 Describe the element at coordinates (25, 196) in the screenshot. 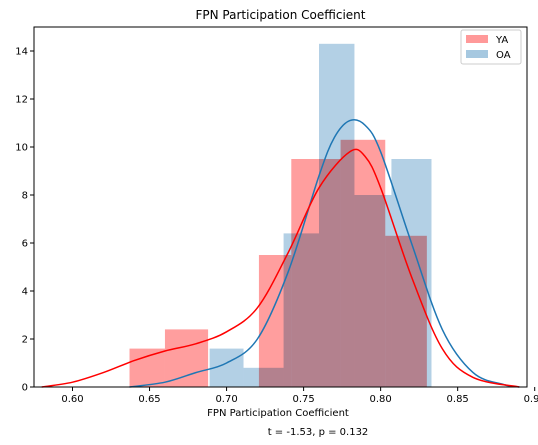

I see `y-tick-label: 8` at that location.